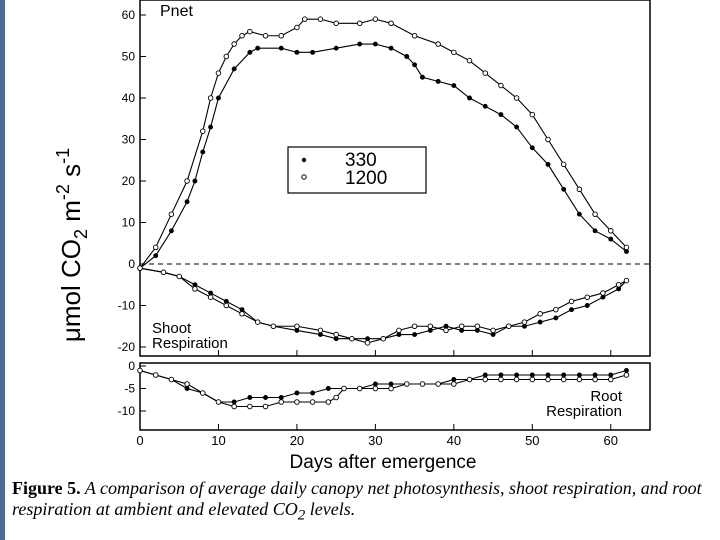 This screenshot has width=720, height=540. I want to click on caption-subscript: 2, so click(301, 515).